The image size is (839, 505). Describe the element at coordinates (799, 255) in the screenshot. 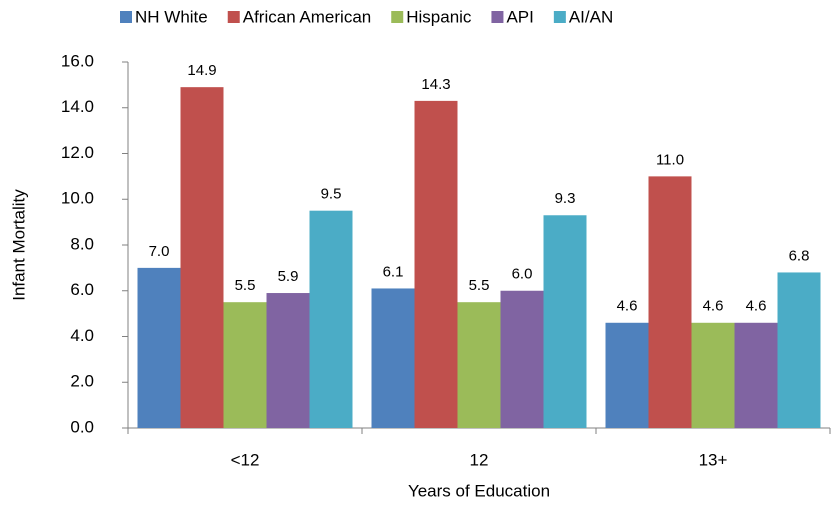

I see `value-label: 6.8` at that location.